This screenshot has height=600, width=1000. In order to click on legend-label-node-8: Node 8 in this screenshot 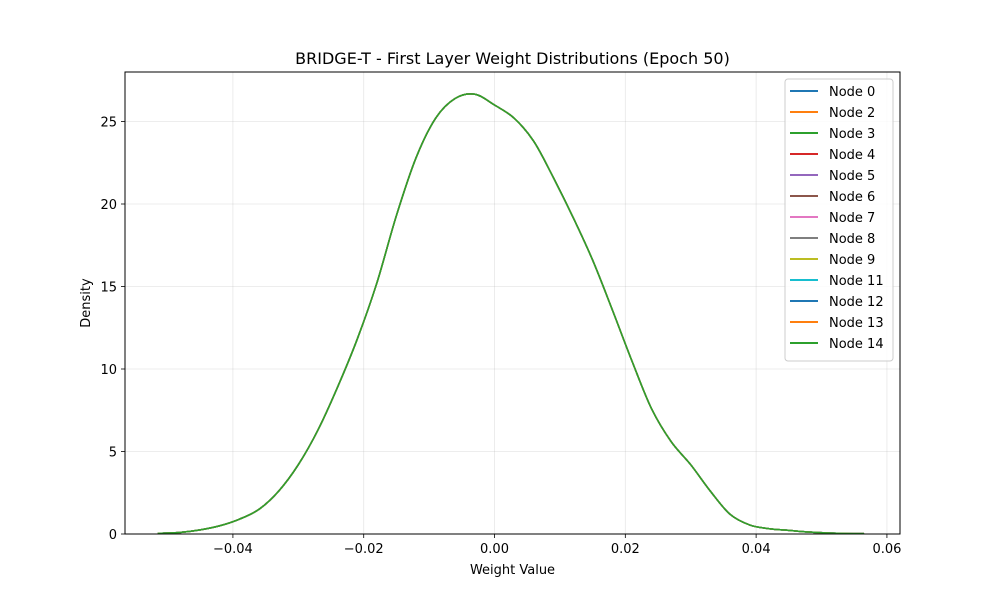, I will do `click(852, 239)`.